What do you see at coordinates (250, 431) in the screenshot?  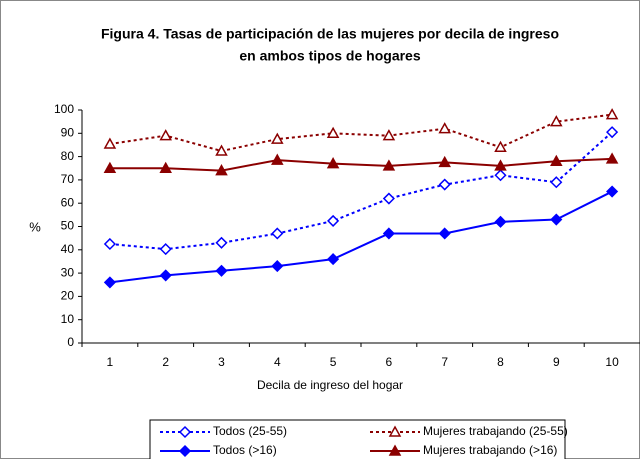 I see `legend-label: Todos (25-55)` at bounding box center [250, 431].